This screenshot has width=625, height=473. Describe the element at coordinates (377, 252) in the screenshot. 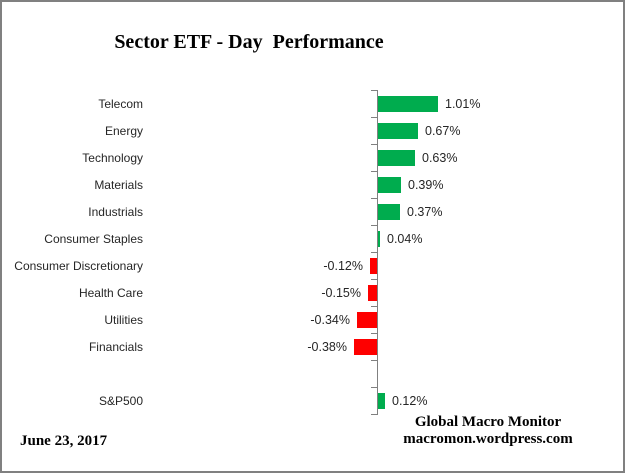

I see `y-axis-line` at that location.